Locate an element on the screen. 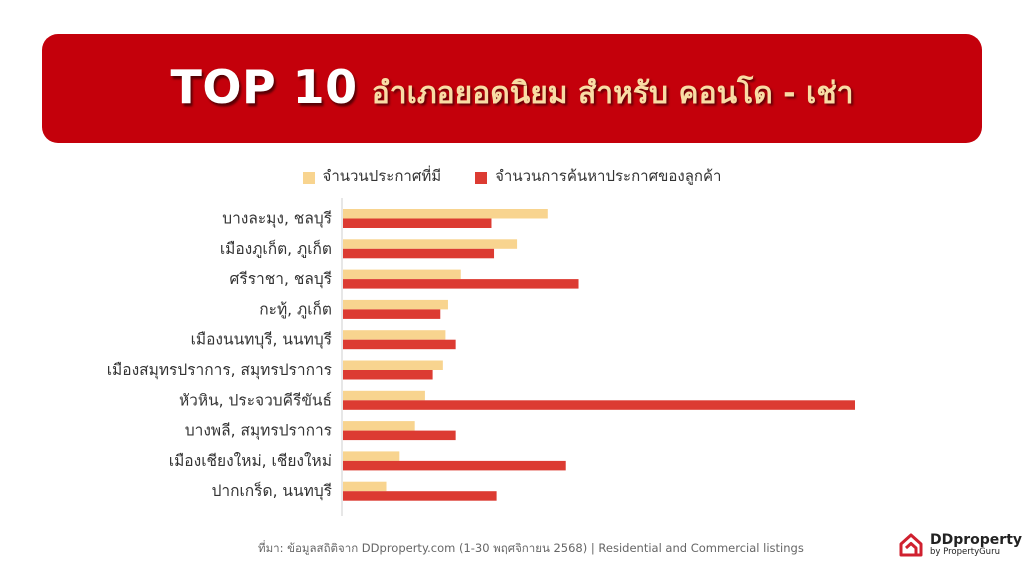 This screenshot has width=1024, height=576. legend-label-listings: จำนวนประกาศที่มี is located at coordinates (382, 176).